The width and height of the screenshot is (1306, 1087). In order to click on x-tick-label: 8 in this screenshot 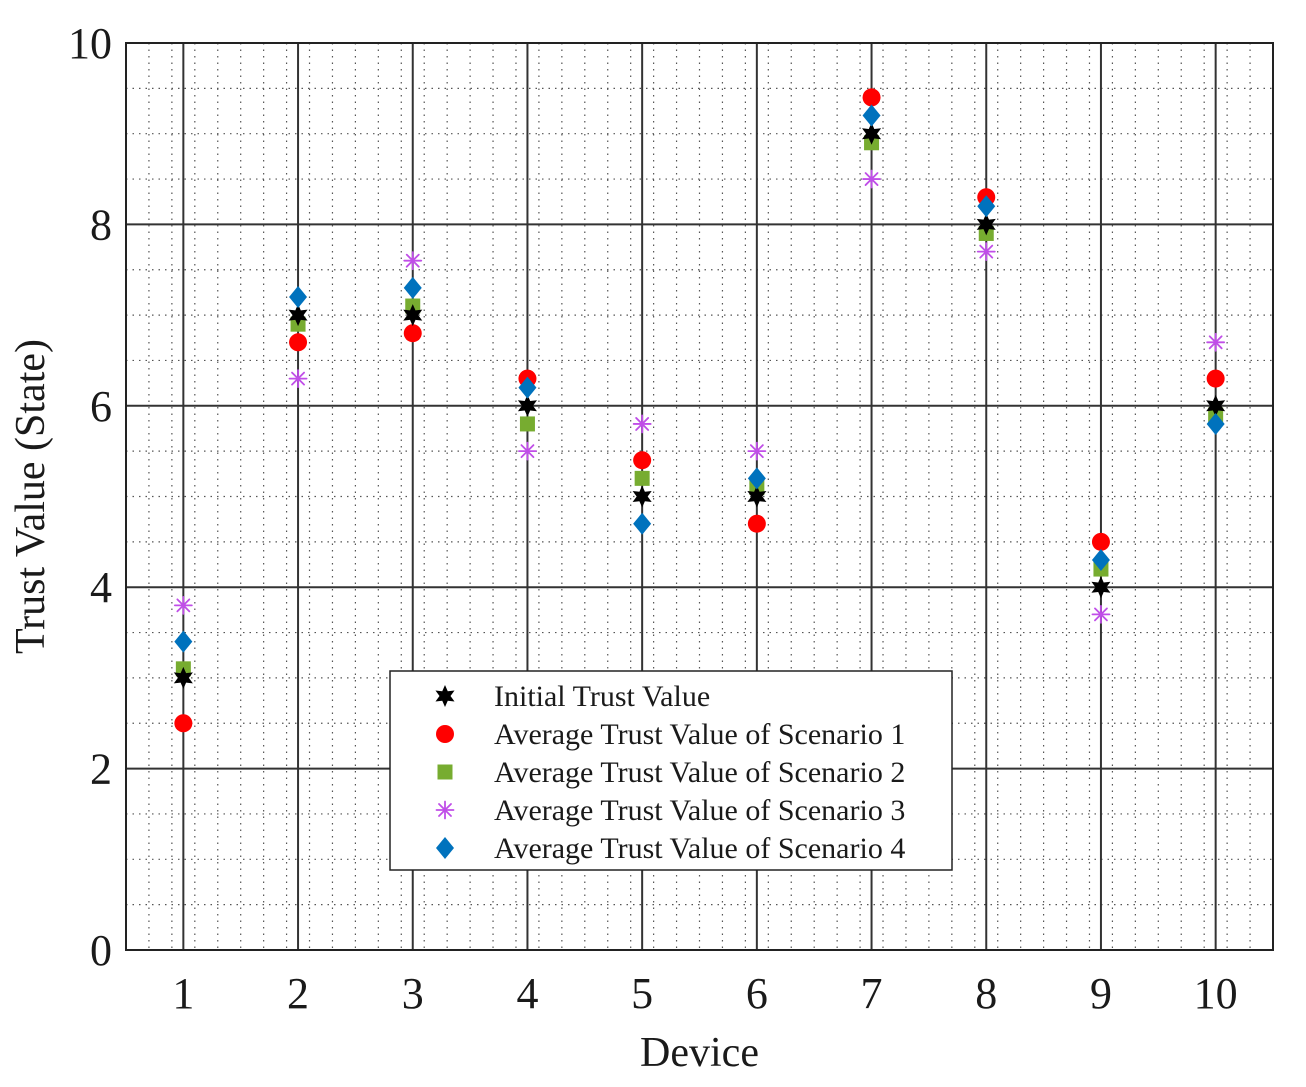, I will do `click(986, 993)`.